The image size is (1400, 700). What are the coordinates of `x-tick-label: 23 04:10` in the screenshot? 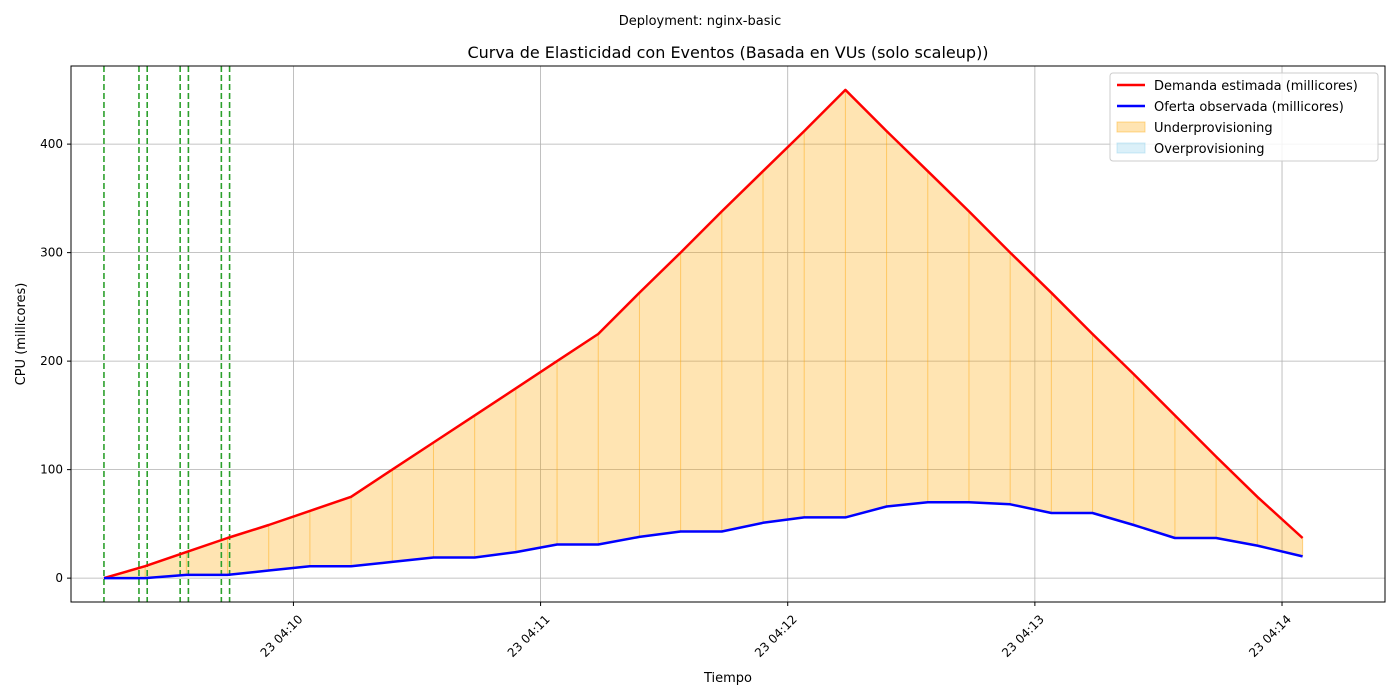 It's located at (282, 636).